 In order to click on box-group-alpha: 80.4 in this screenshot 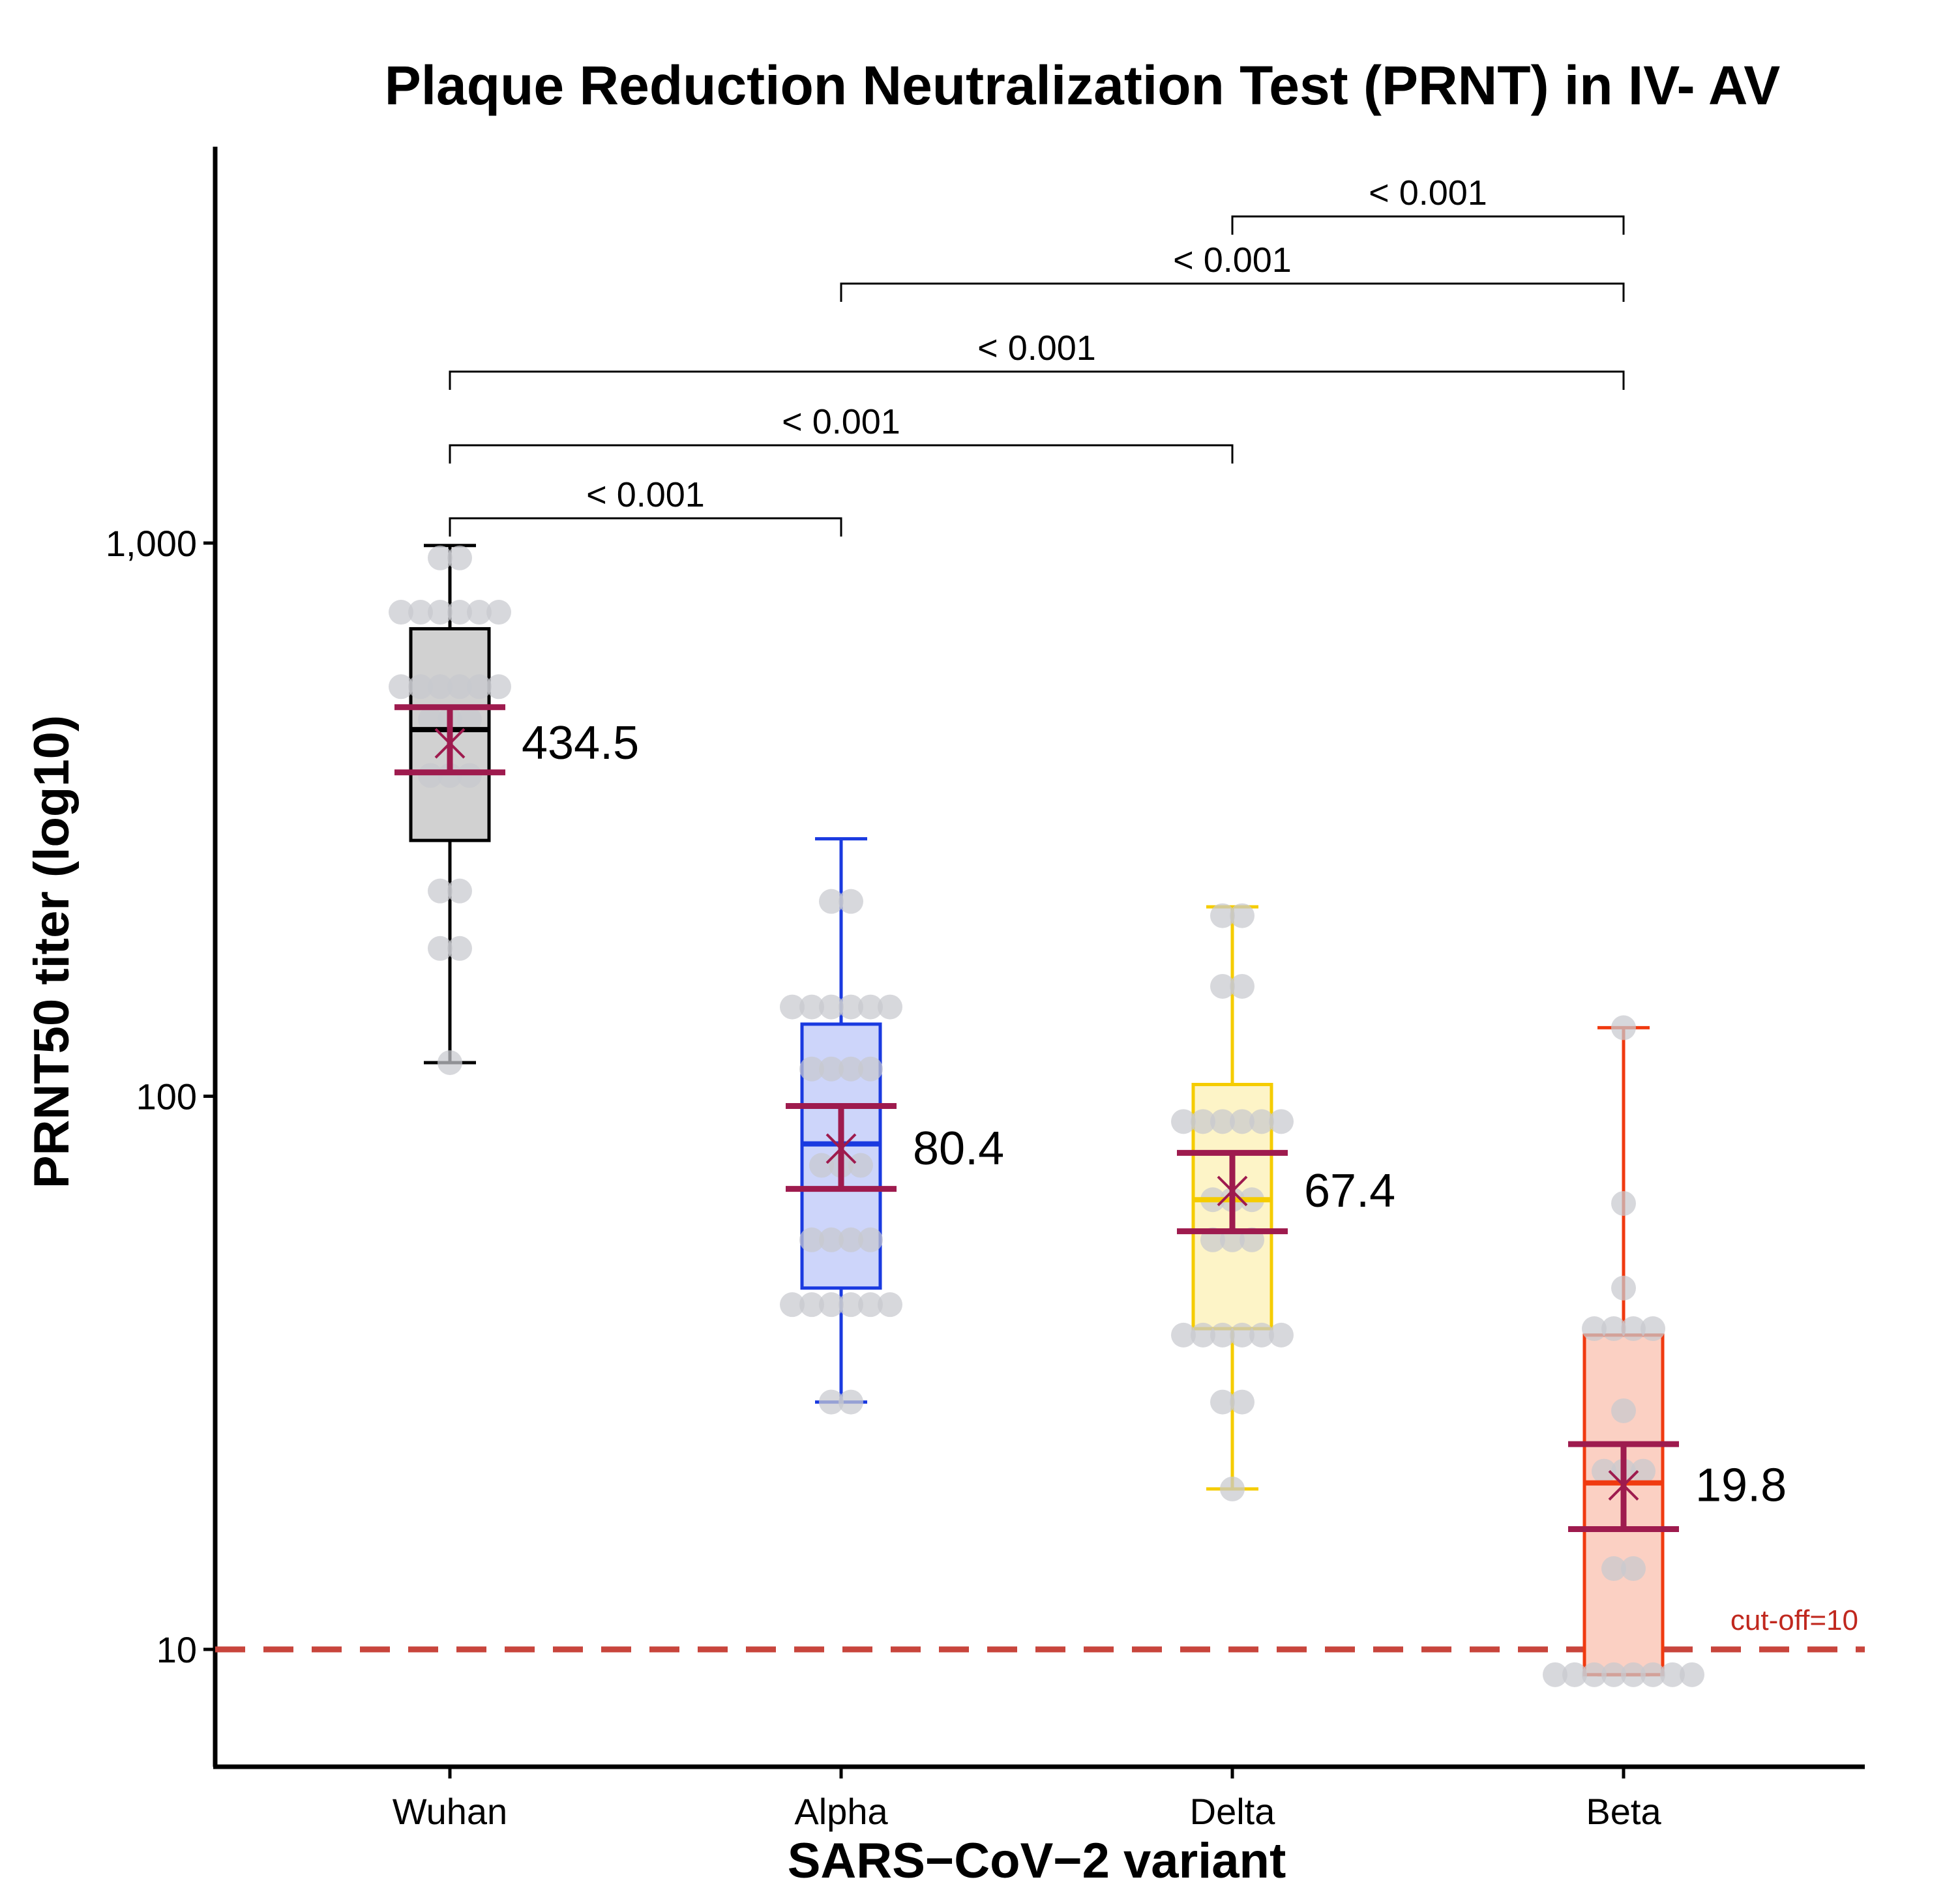, I will do `click(892, 1126)`.